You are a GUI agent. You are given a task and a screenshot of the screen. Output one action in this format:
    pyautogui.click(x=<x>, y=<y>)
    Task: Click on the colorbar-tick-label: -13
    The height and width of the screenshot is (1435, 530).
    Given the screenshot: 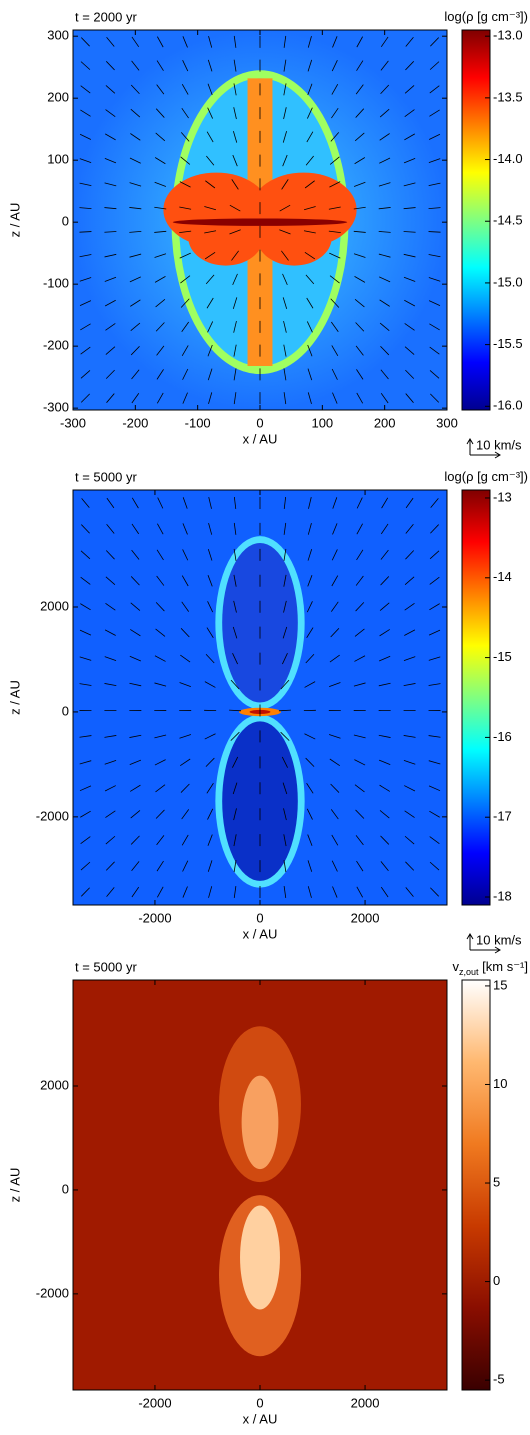 What is the action you would take?
    pyautogui.click(x=502, y=496)
    